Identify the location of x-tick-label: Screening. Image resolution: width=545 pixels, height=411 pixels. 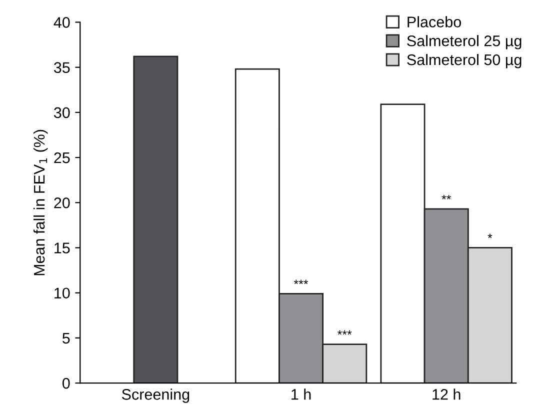
(156, 395).